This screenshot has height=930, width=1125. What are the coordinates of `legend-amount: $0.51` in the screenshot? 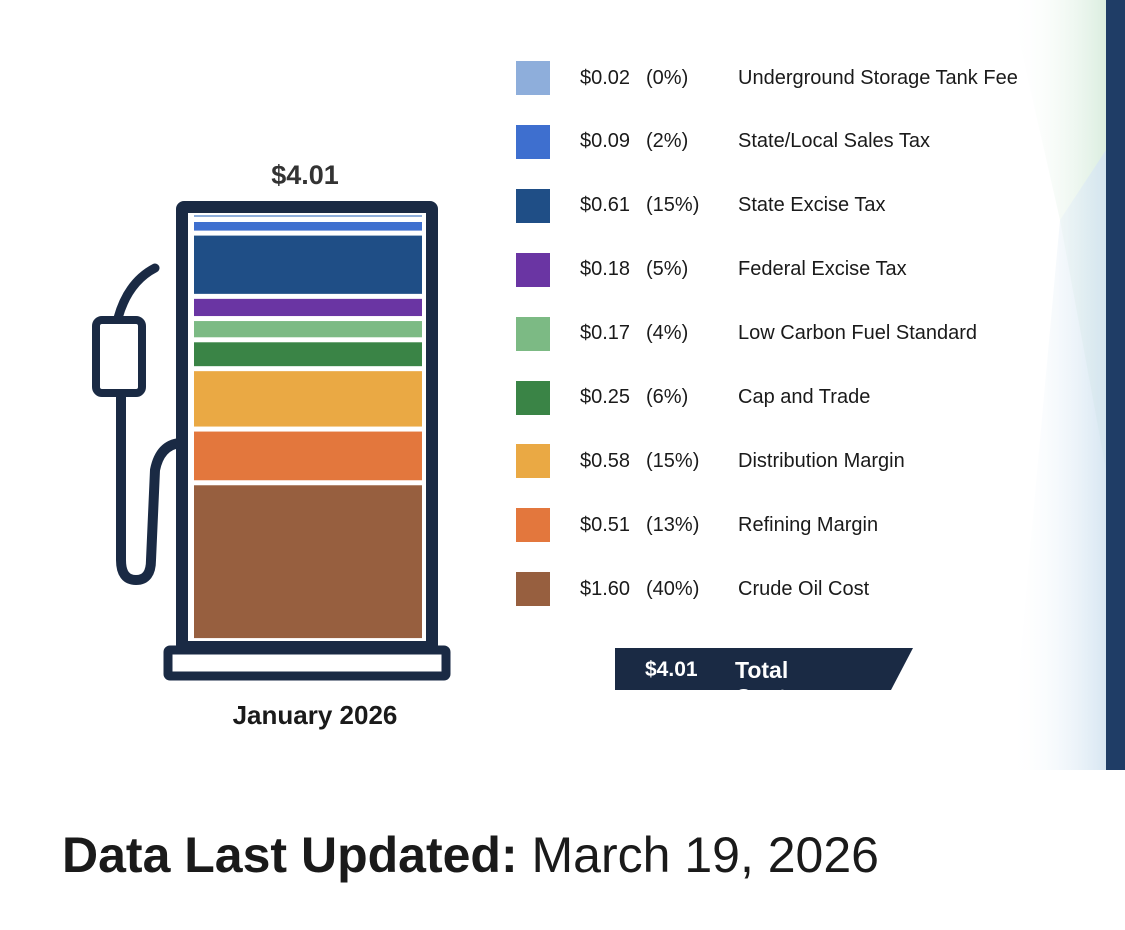 It's located at (605, 524).